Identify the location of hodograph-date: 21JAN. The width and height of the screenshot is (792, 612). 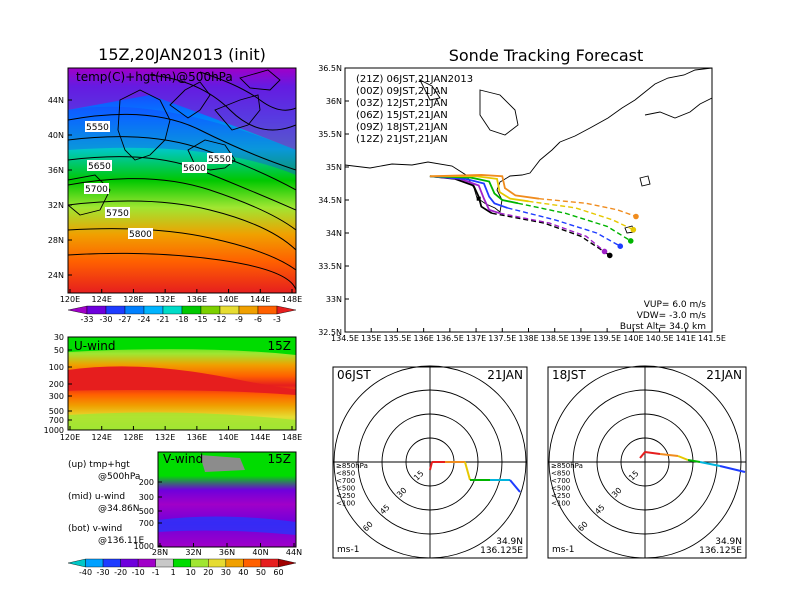
(505, 375).